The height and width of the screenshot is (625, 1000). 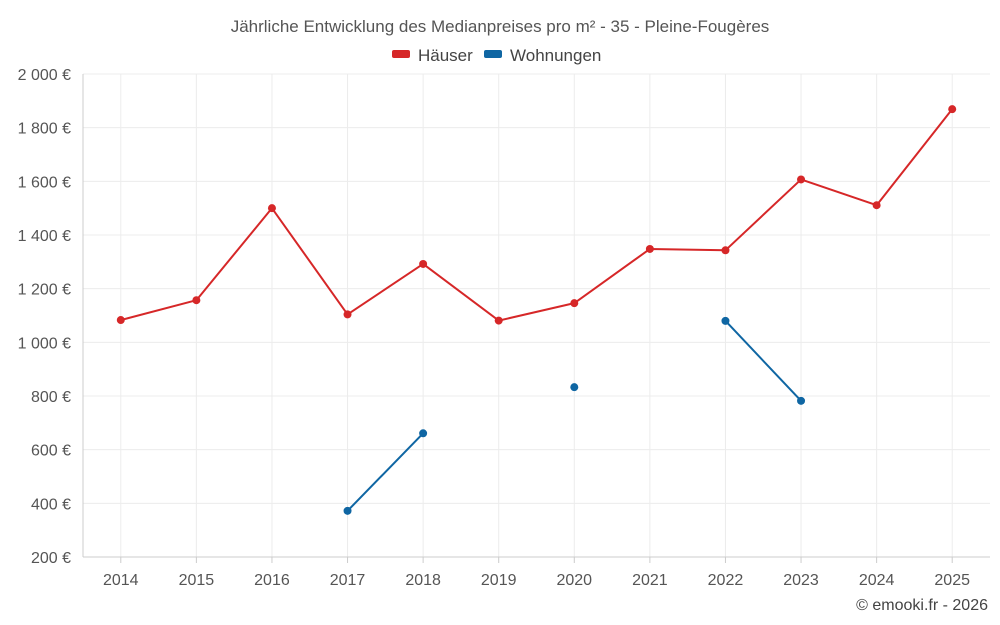 What do you see at coordinates (51, 451) in the screenshot?
I see `y-tick-label: 600 €` at bounding box center [51, 451].